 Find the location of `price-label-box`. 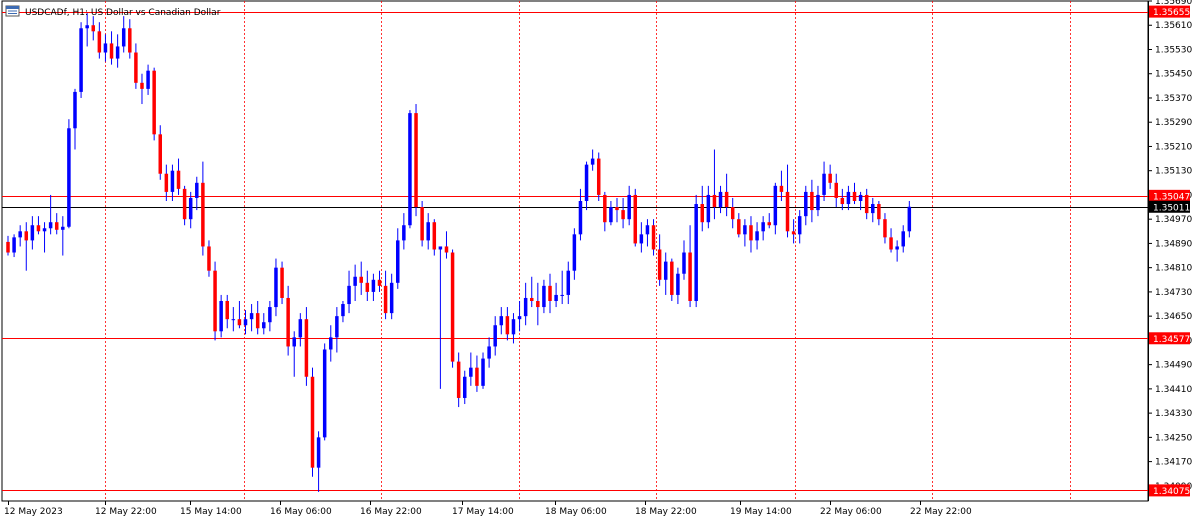

price-label-box is located at coordinates (1169, 338).